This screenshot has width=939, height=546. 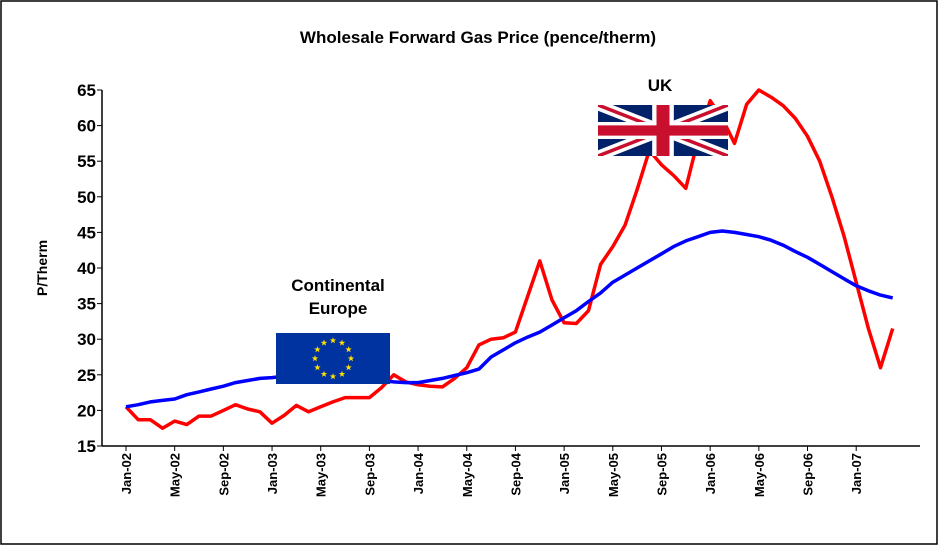 I want to click on uk-flag, so click(x=663, y=130).